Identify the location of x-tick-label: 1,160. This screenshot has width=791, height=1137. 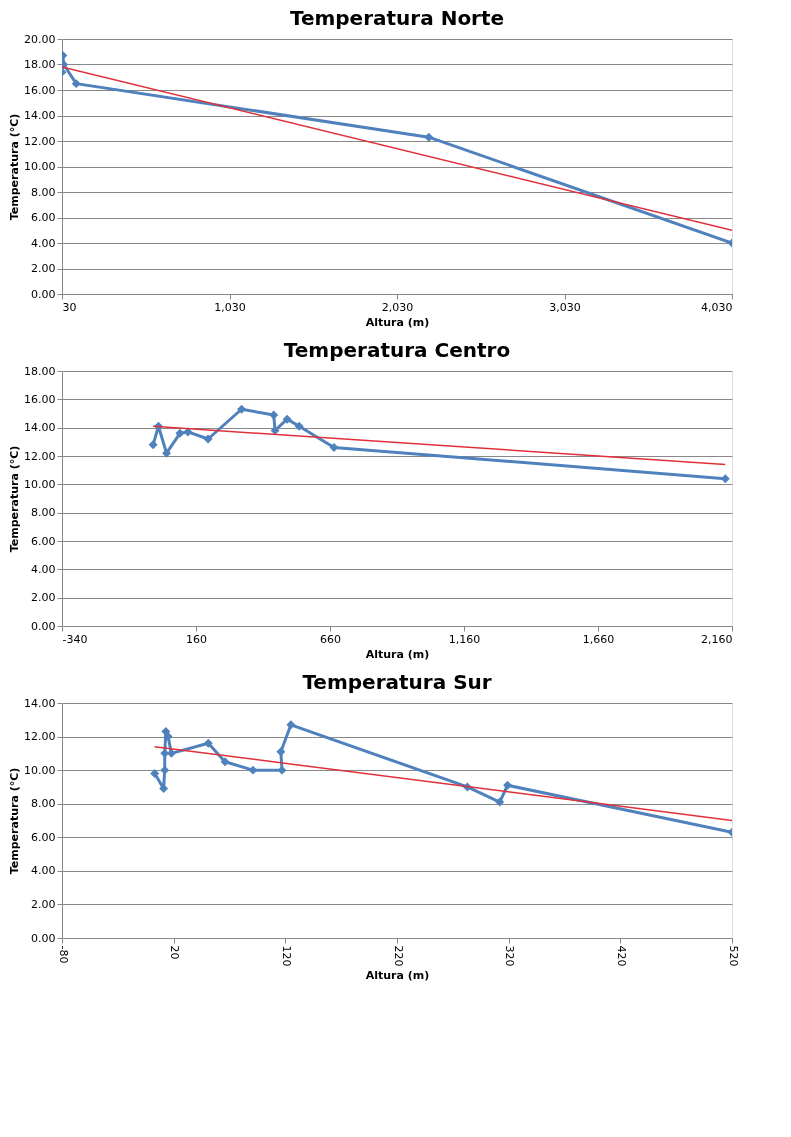
(464, 639).